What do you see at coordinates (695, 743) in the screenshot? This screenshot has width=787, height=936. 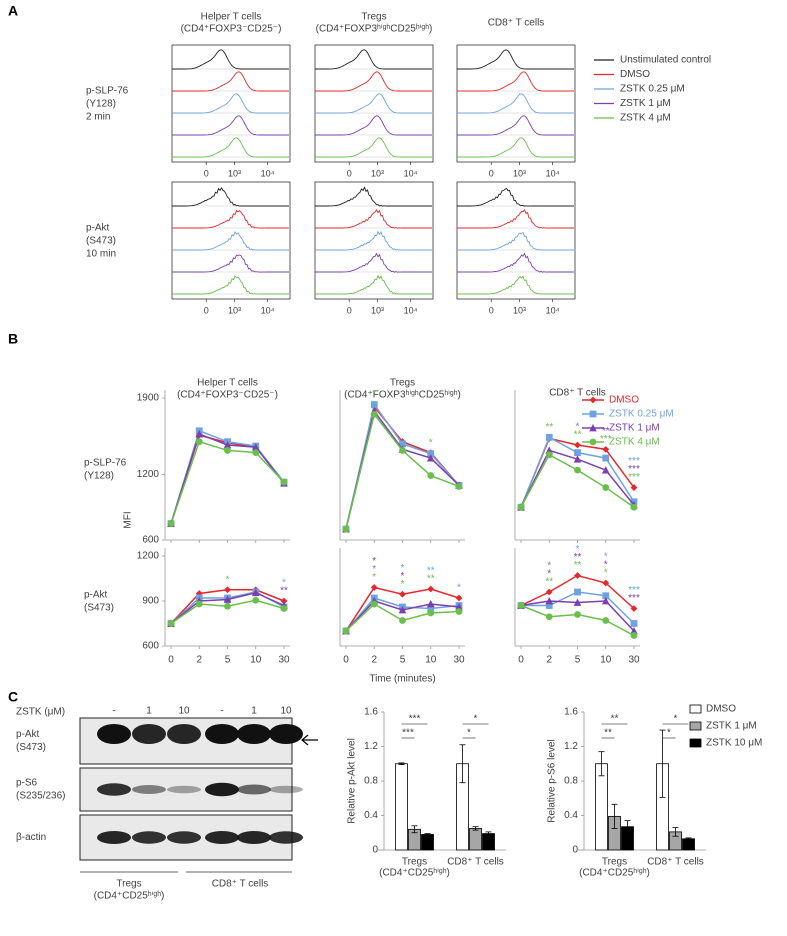 I see `legend-swatch` at bounding box center [695, 743].